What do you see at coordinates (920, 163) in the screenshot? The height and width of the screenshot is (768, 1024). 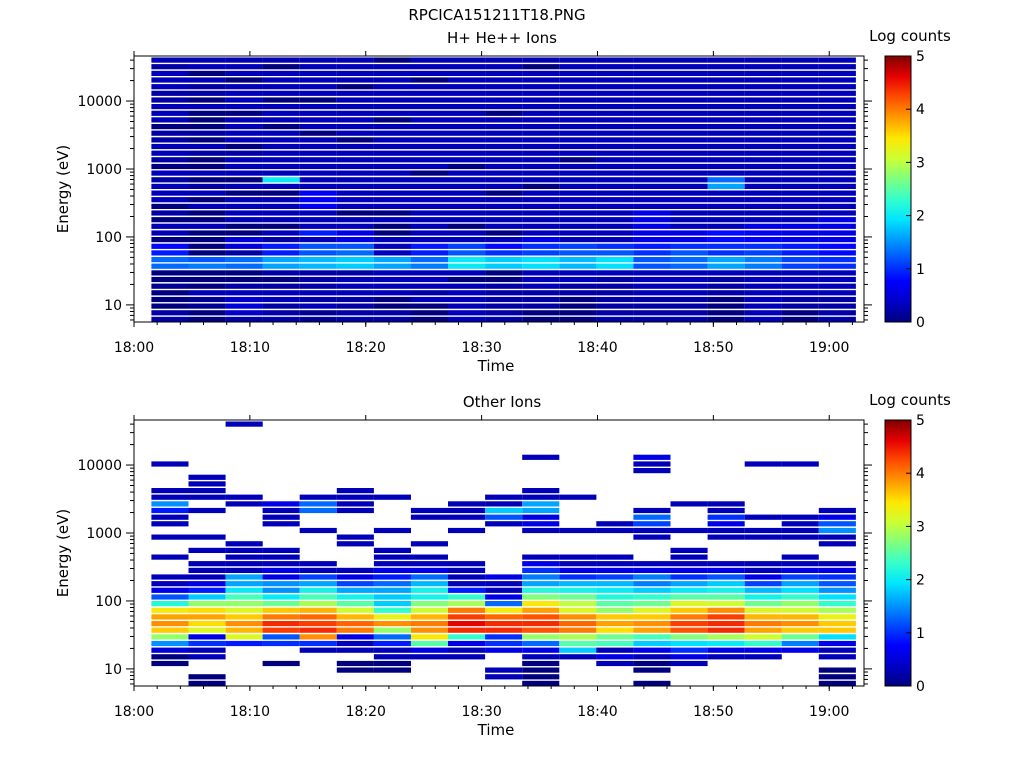 I see `colorbar-tick-label: 3` at bounding box center [920, 163].